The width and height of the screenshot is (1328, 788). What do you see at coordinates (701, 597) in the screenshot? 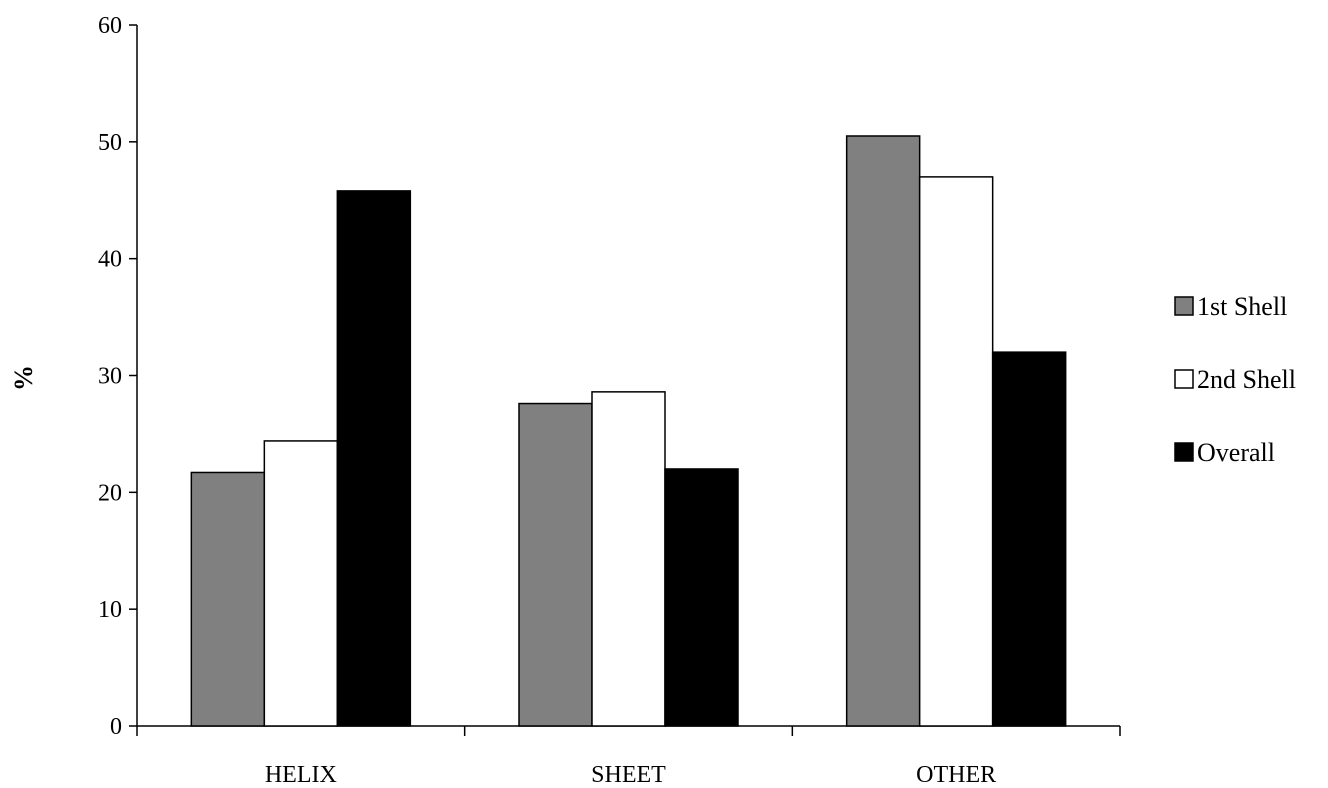
I see `bar-overall-sheet` at bounding box center [701, 597].